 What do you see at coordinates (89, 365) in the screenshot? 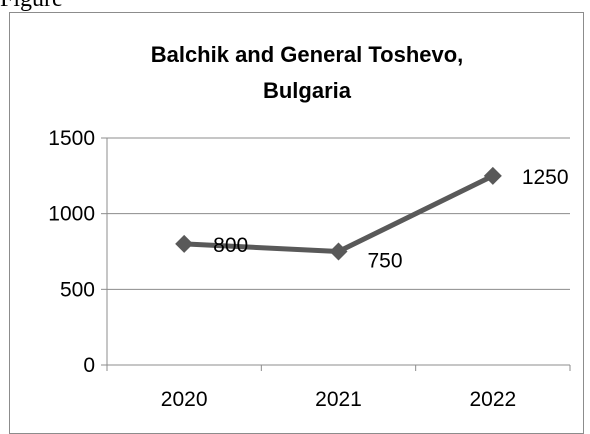
I see `y-tick-label-0: 0` at bounding box center [89, 365].